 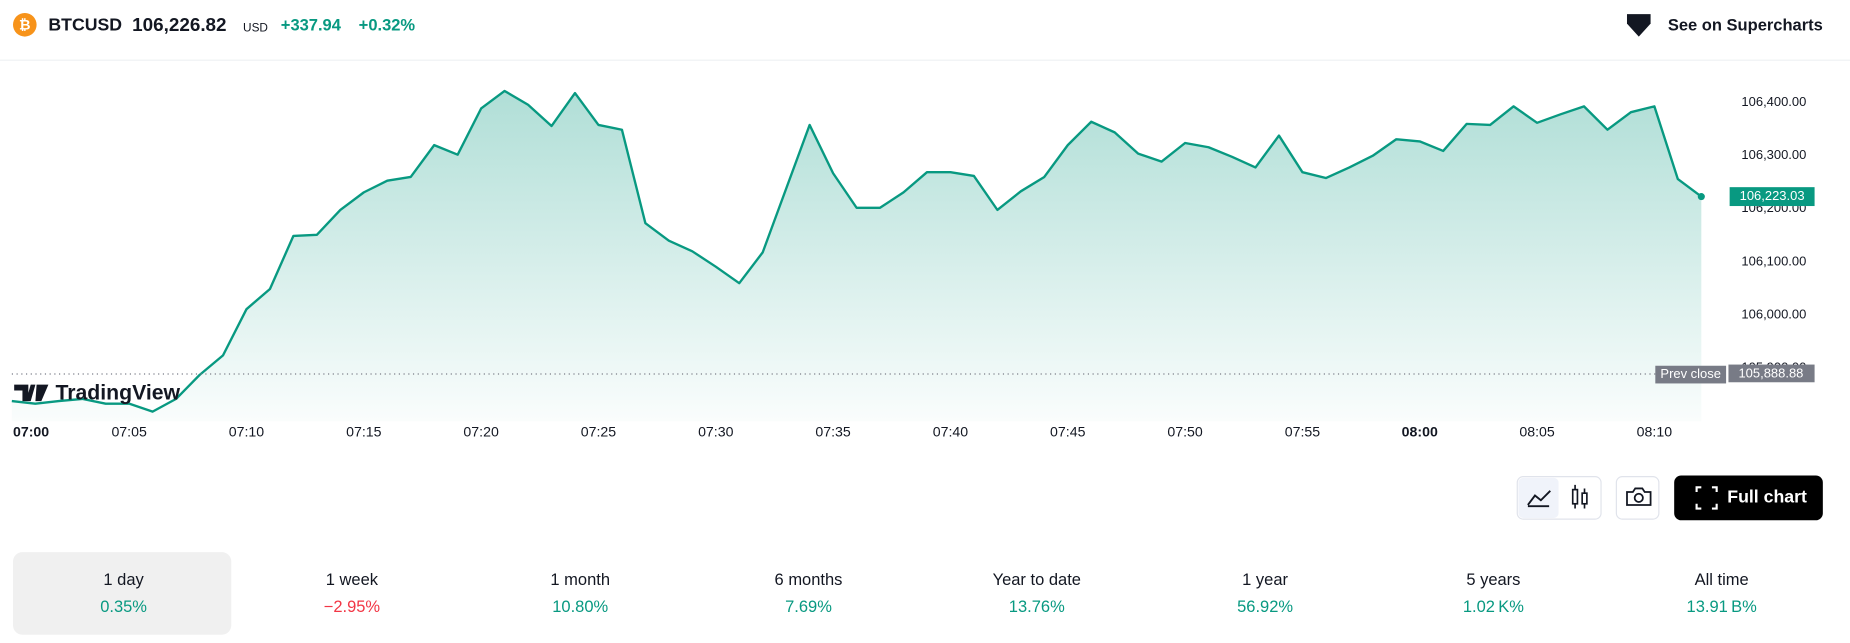 I want to click on period-label: 1 week, so click(x=352, y=580).